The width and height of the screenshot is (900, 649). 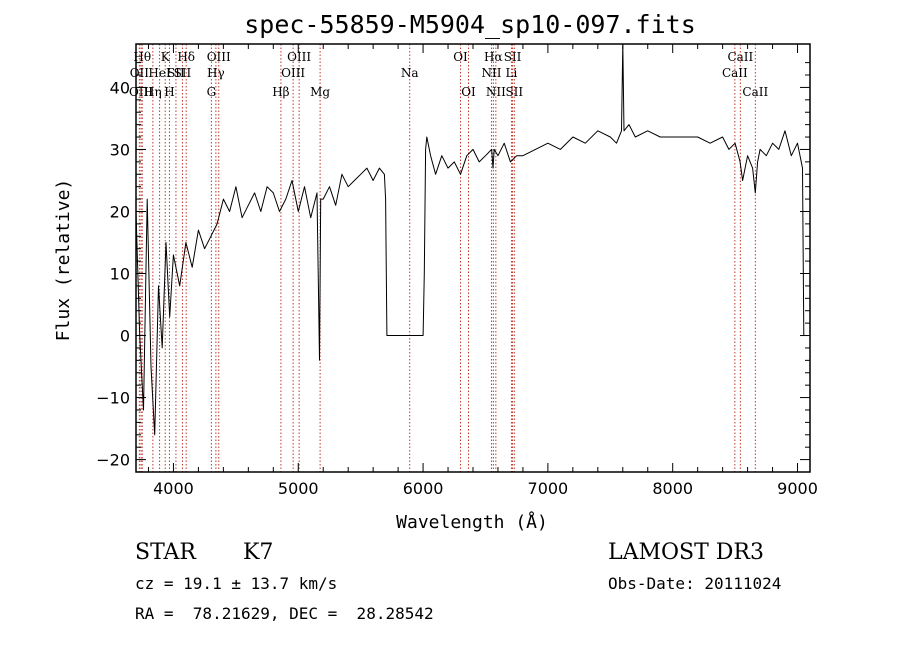 I want to click on line-label: Na, so click(x=410, y=73).